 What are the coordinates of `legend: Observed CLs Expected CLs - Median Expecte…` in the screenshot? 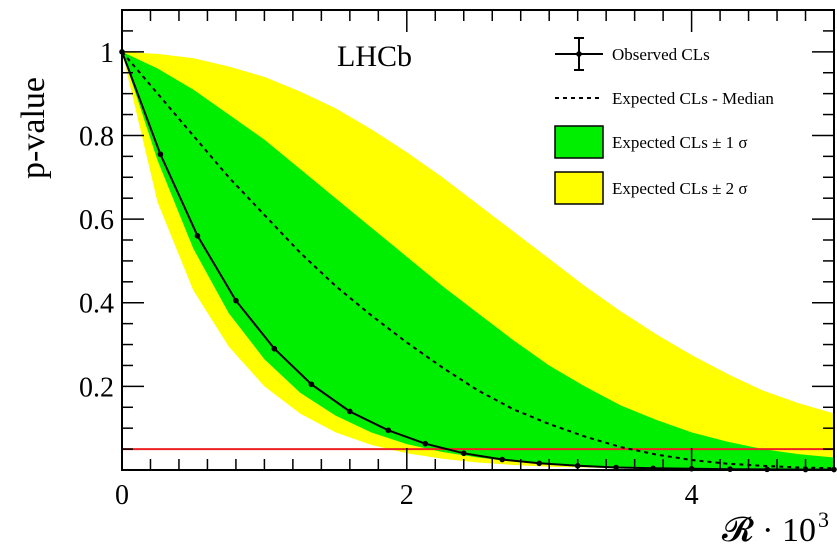 It's located at (664, 121).